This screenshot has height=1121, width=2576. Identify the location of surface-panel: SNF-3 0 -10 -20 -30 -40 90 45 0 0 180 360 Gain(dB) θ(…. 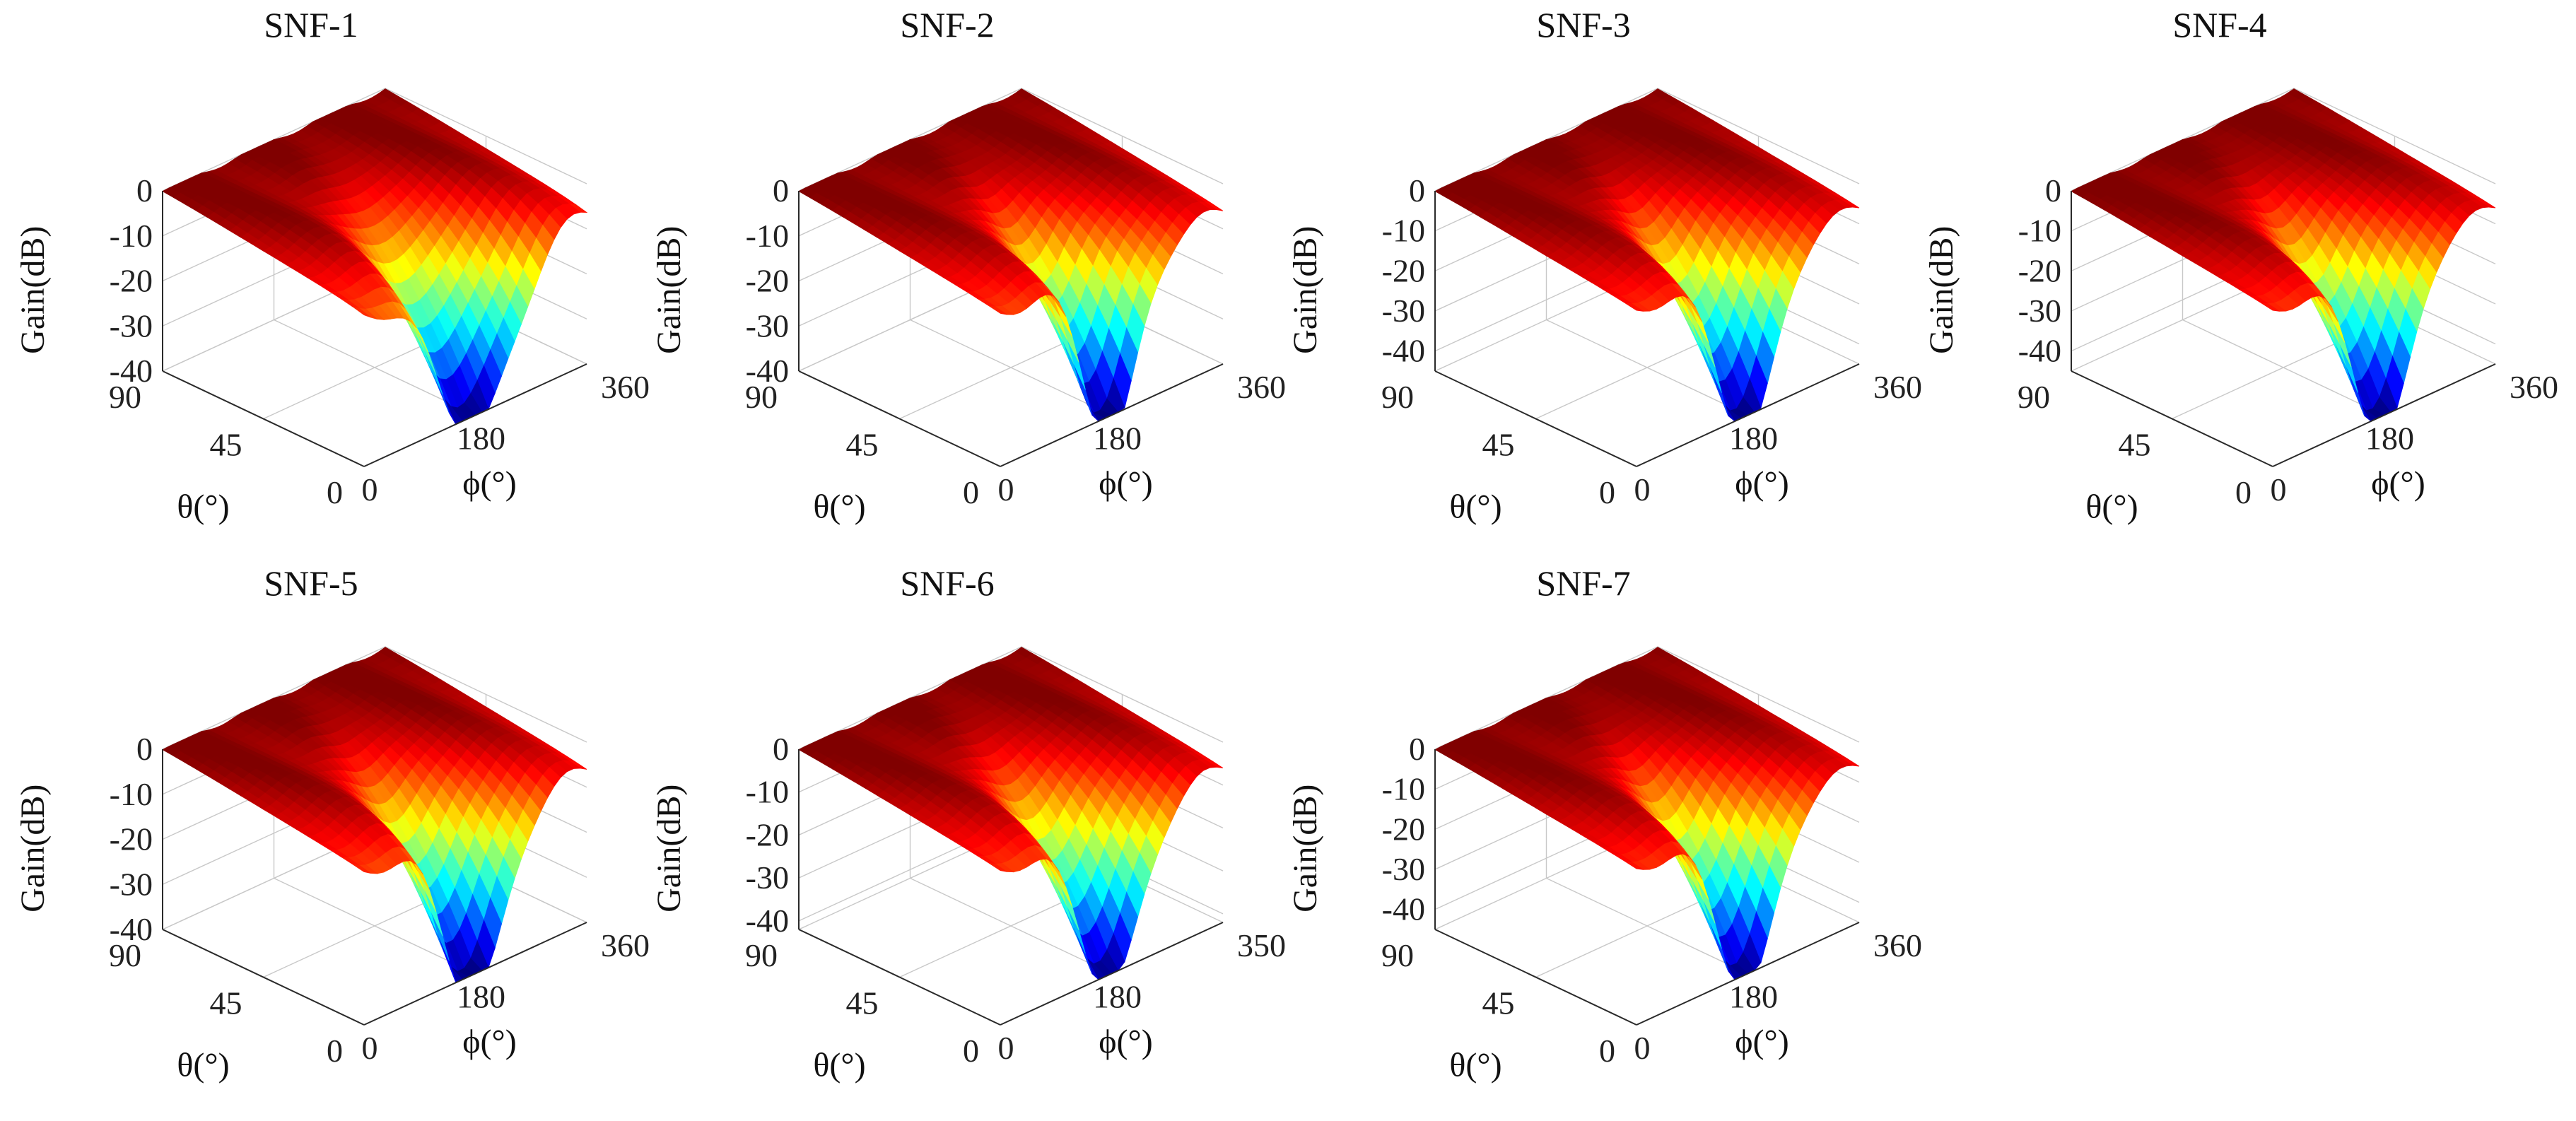
(1597, 268).